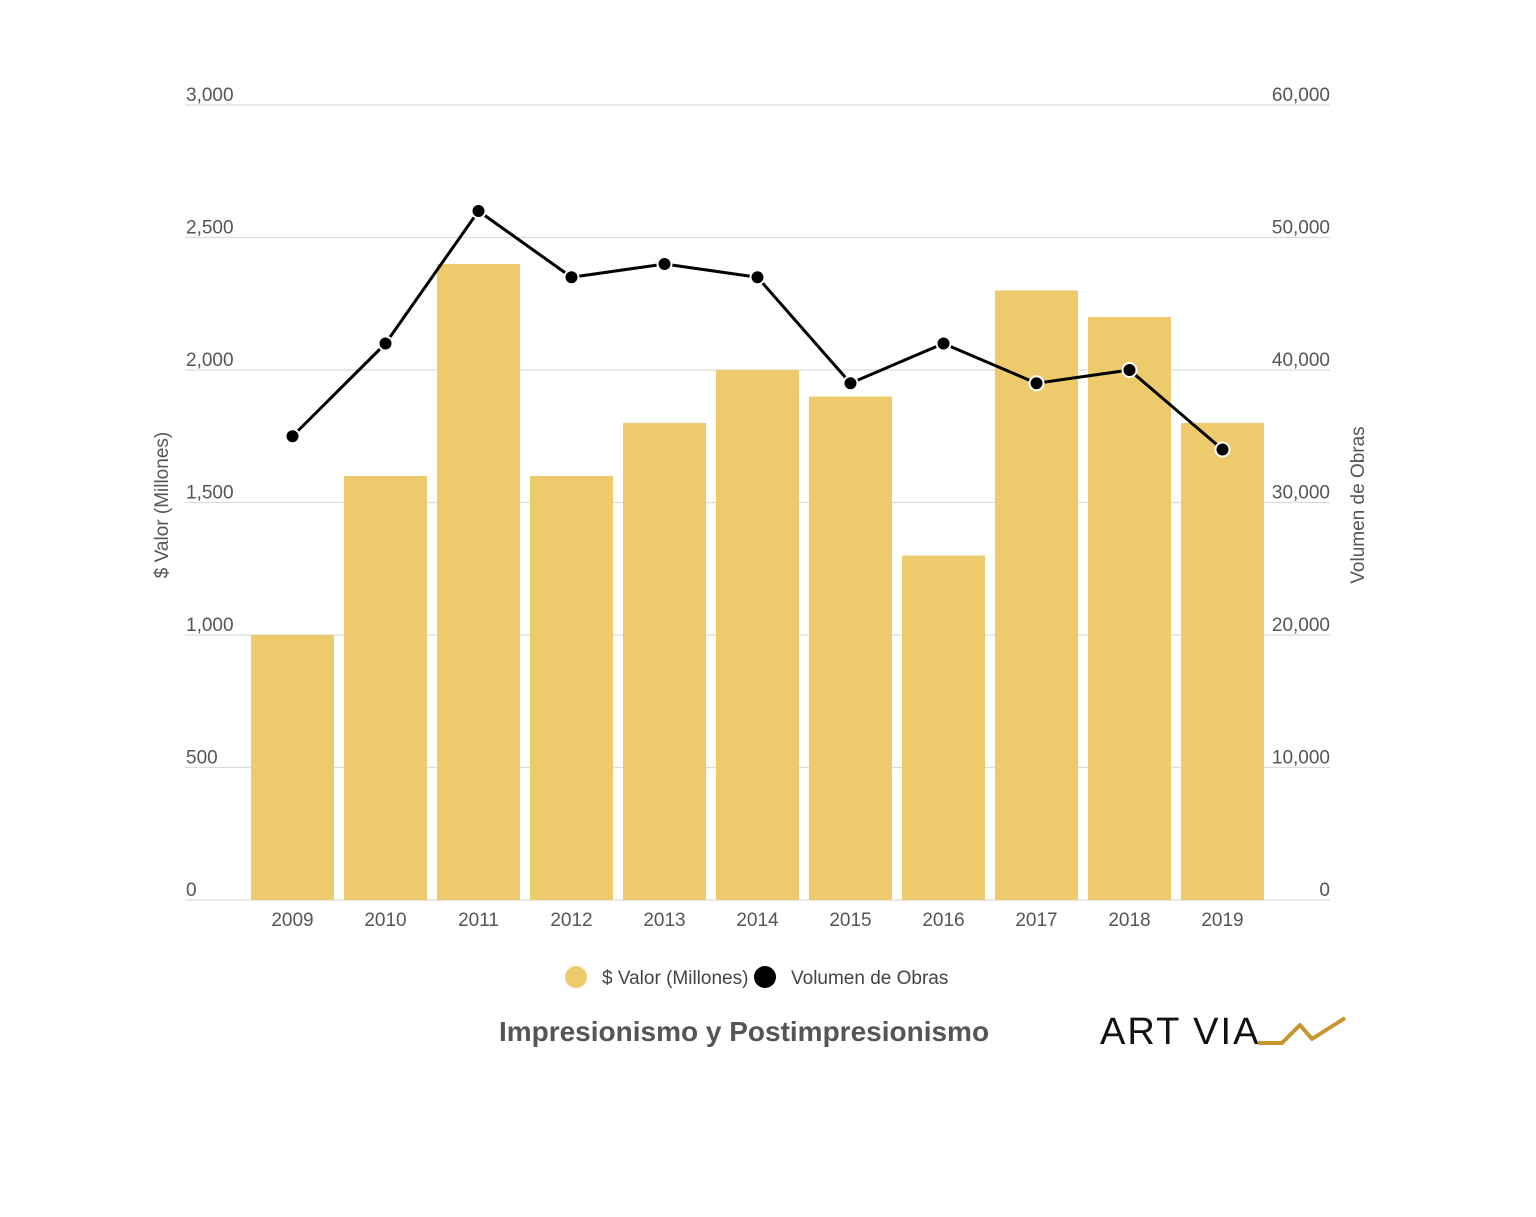 The width and height of the screenshot is (1536, 1217). What do you see at coordinates (1301, 360) in the screenshot?
I see `y2-tick-label: 40,000` at bounding box center [1301, 360].